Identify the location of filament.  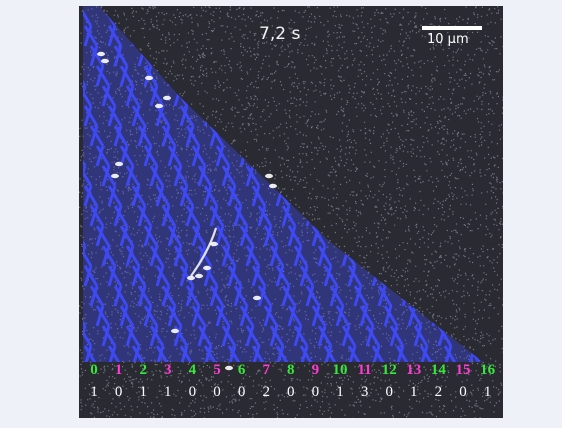
(204, 252).